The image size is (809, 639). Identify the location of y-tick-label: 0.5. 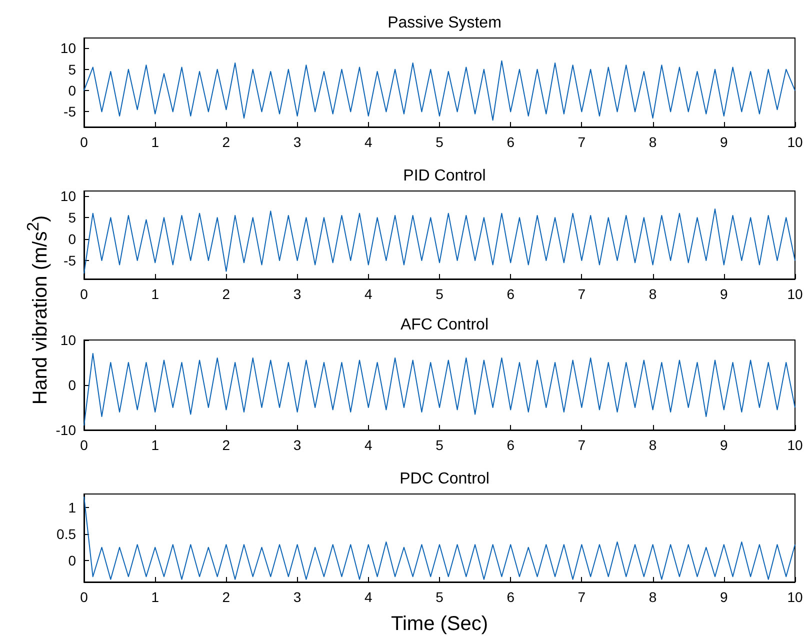
(66, 534).